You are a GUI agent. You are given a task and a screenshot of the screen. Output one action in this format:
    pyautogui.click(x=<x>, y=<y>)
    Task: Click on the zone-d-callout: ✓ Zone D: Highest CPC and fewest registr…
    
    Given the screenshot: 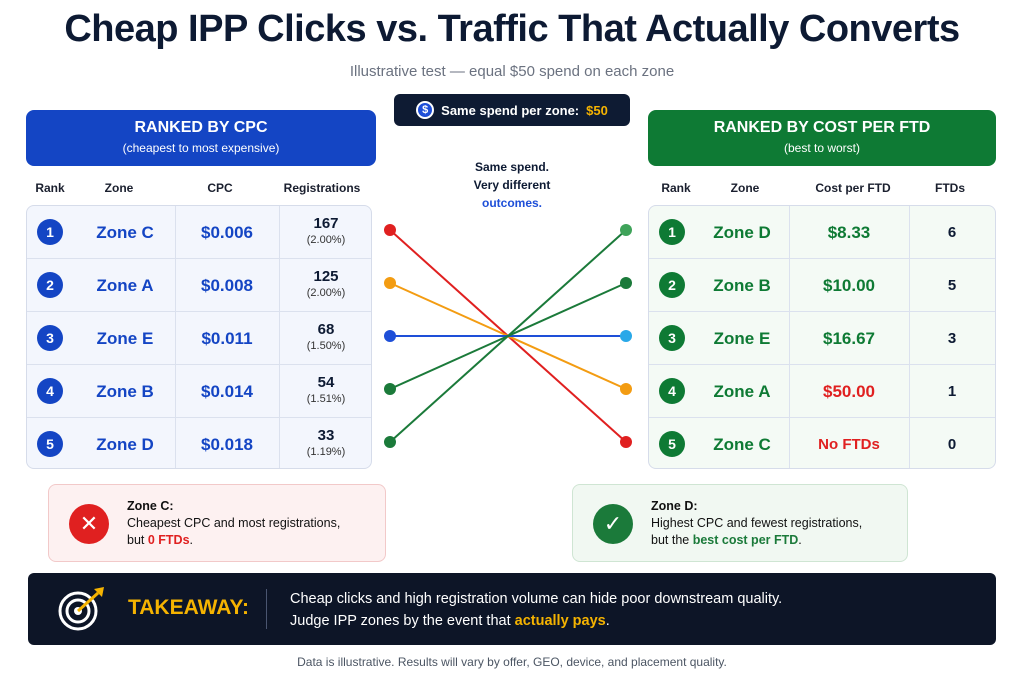 What is the action you would take?
    pyautogui.click(x=740, y=523)
    